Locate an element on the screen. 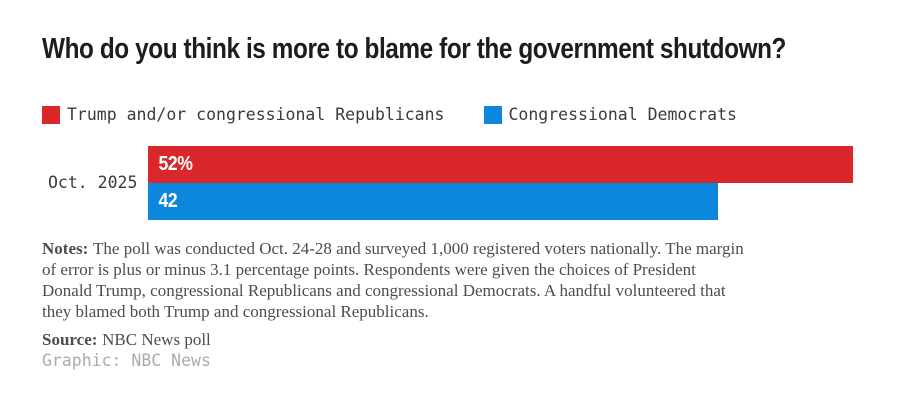 This screenshot has height=408, width=903. bar-group: 52% 42 is located at coordinates (500, 183).